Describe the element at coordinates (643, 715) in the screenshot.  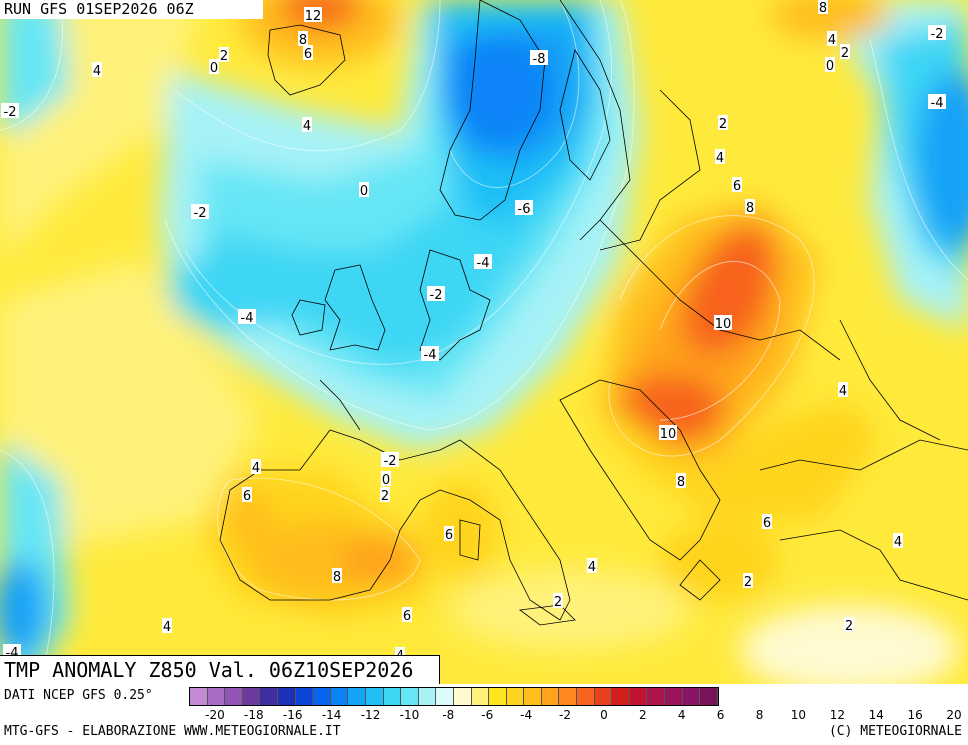
I see `legend-tick-label: 2` at that location.